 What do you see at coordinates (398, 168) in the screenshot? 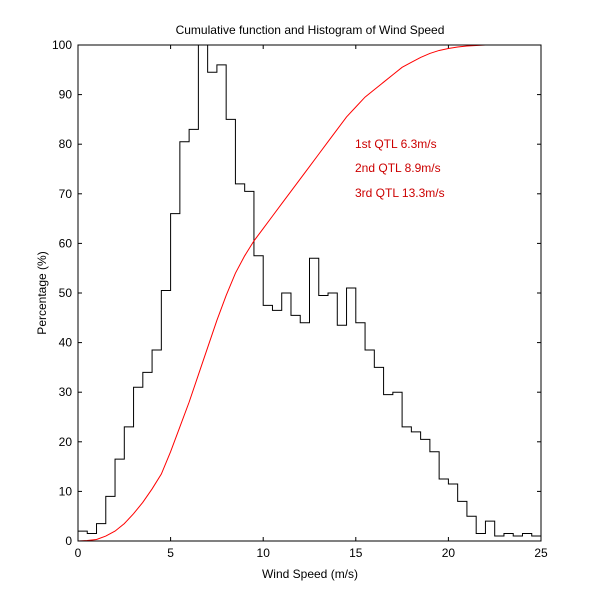
I see `annotation-q2: 2nd QTL 8.9m/s` at bounding box center [398, 168].